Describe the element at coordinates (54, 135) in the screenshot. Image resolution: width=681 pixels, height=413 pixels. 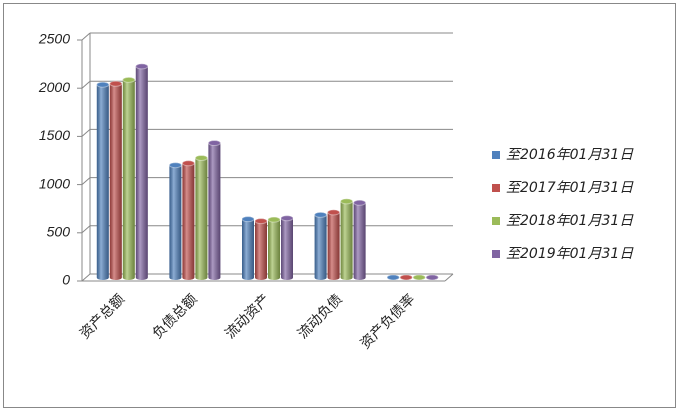
I see `y-tick-label: 1500` at that location.